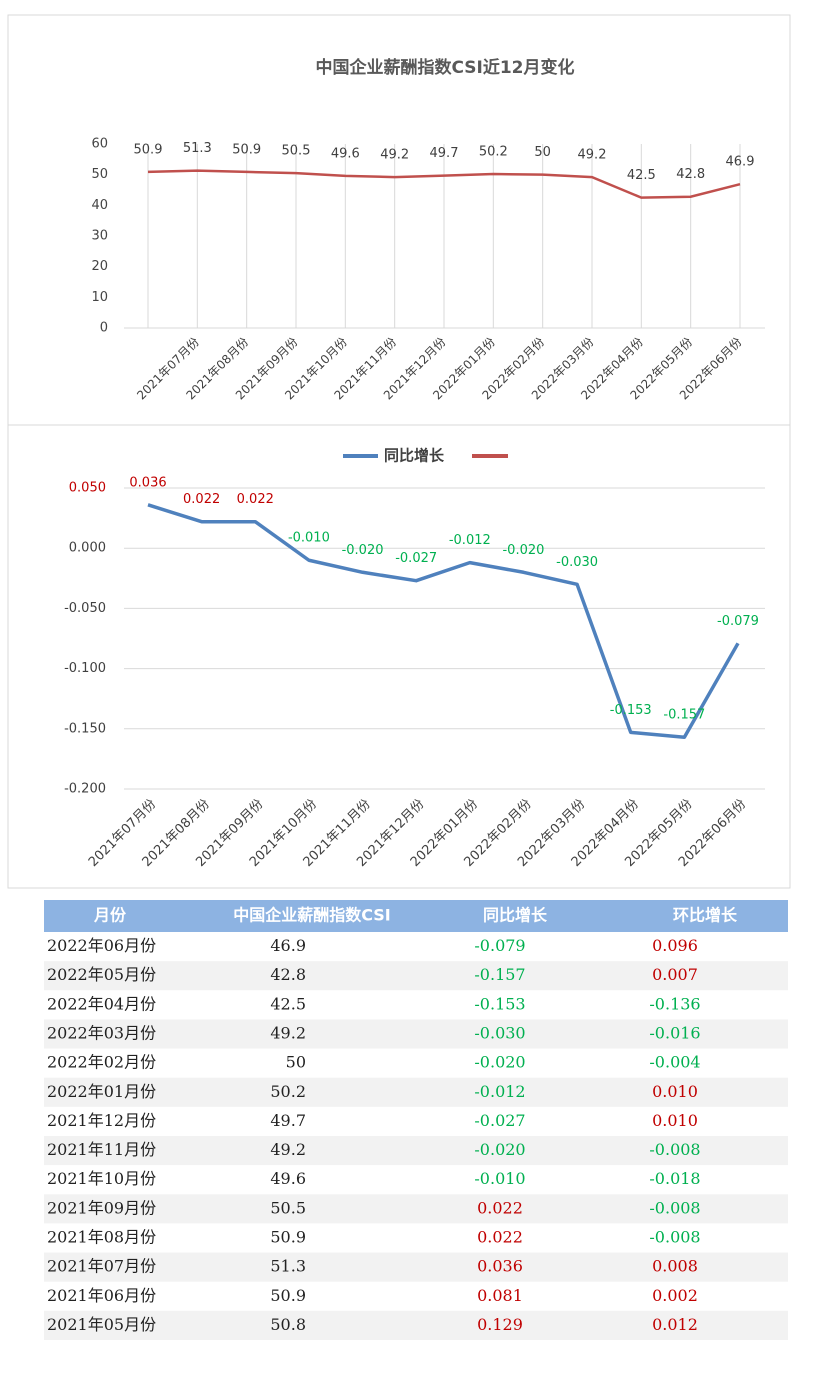 The image size is (822, 1380). I want to click on table-cell: 0.036, so click(500, 1266).